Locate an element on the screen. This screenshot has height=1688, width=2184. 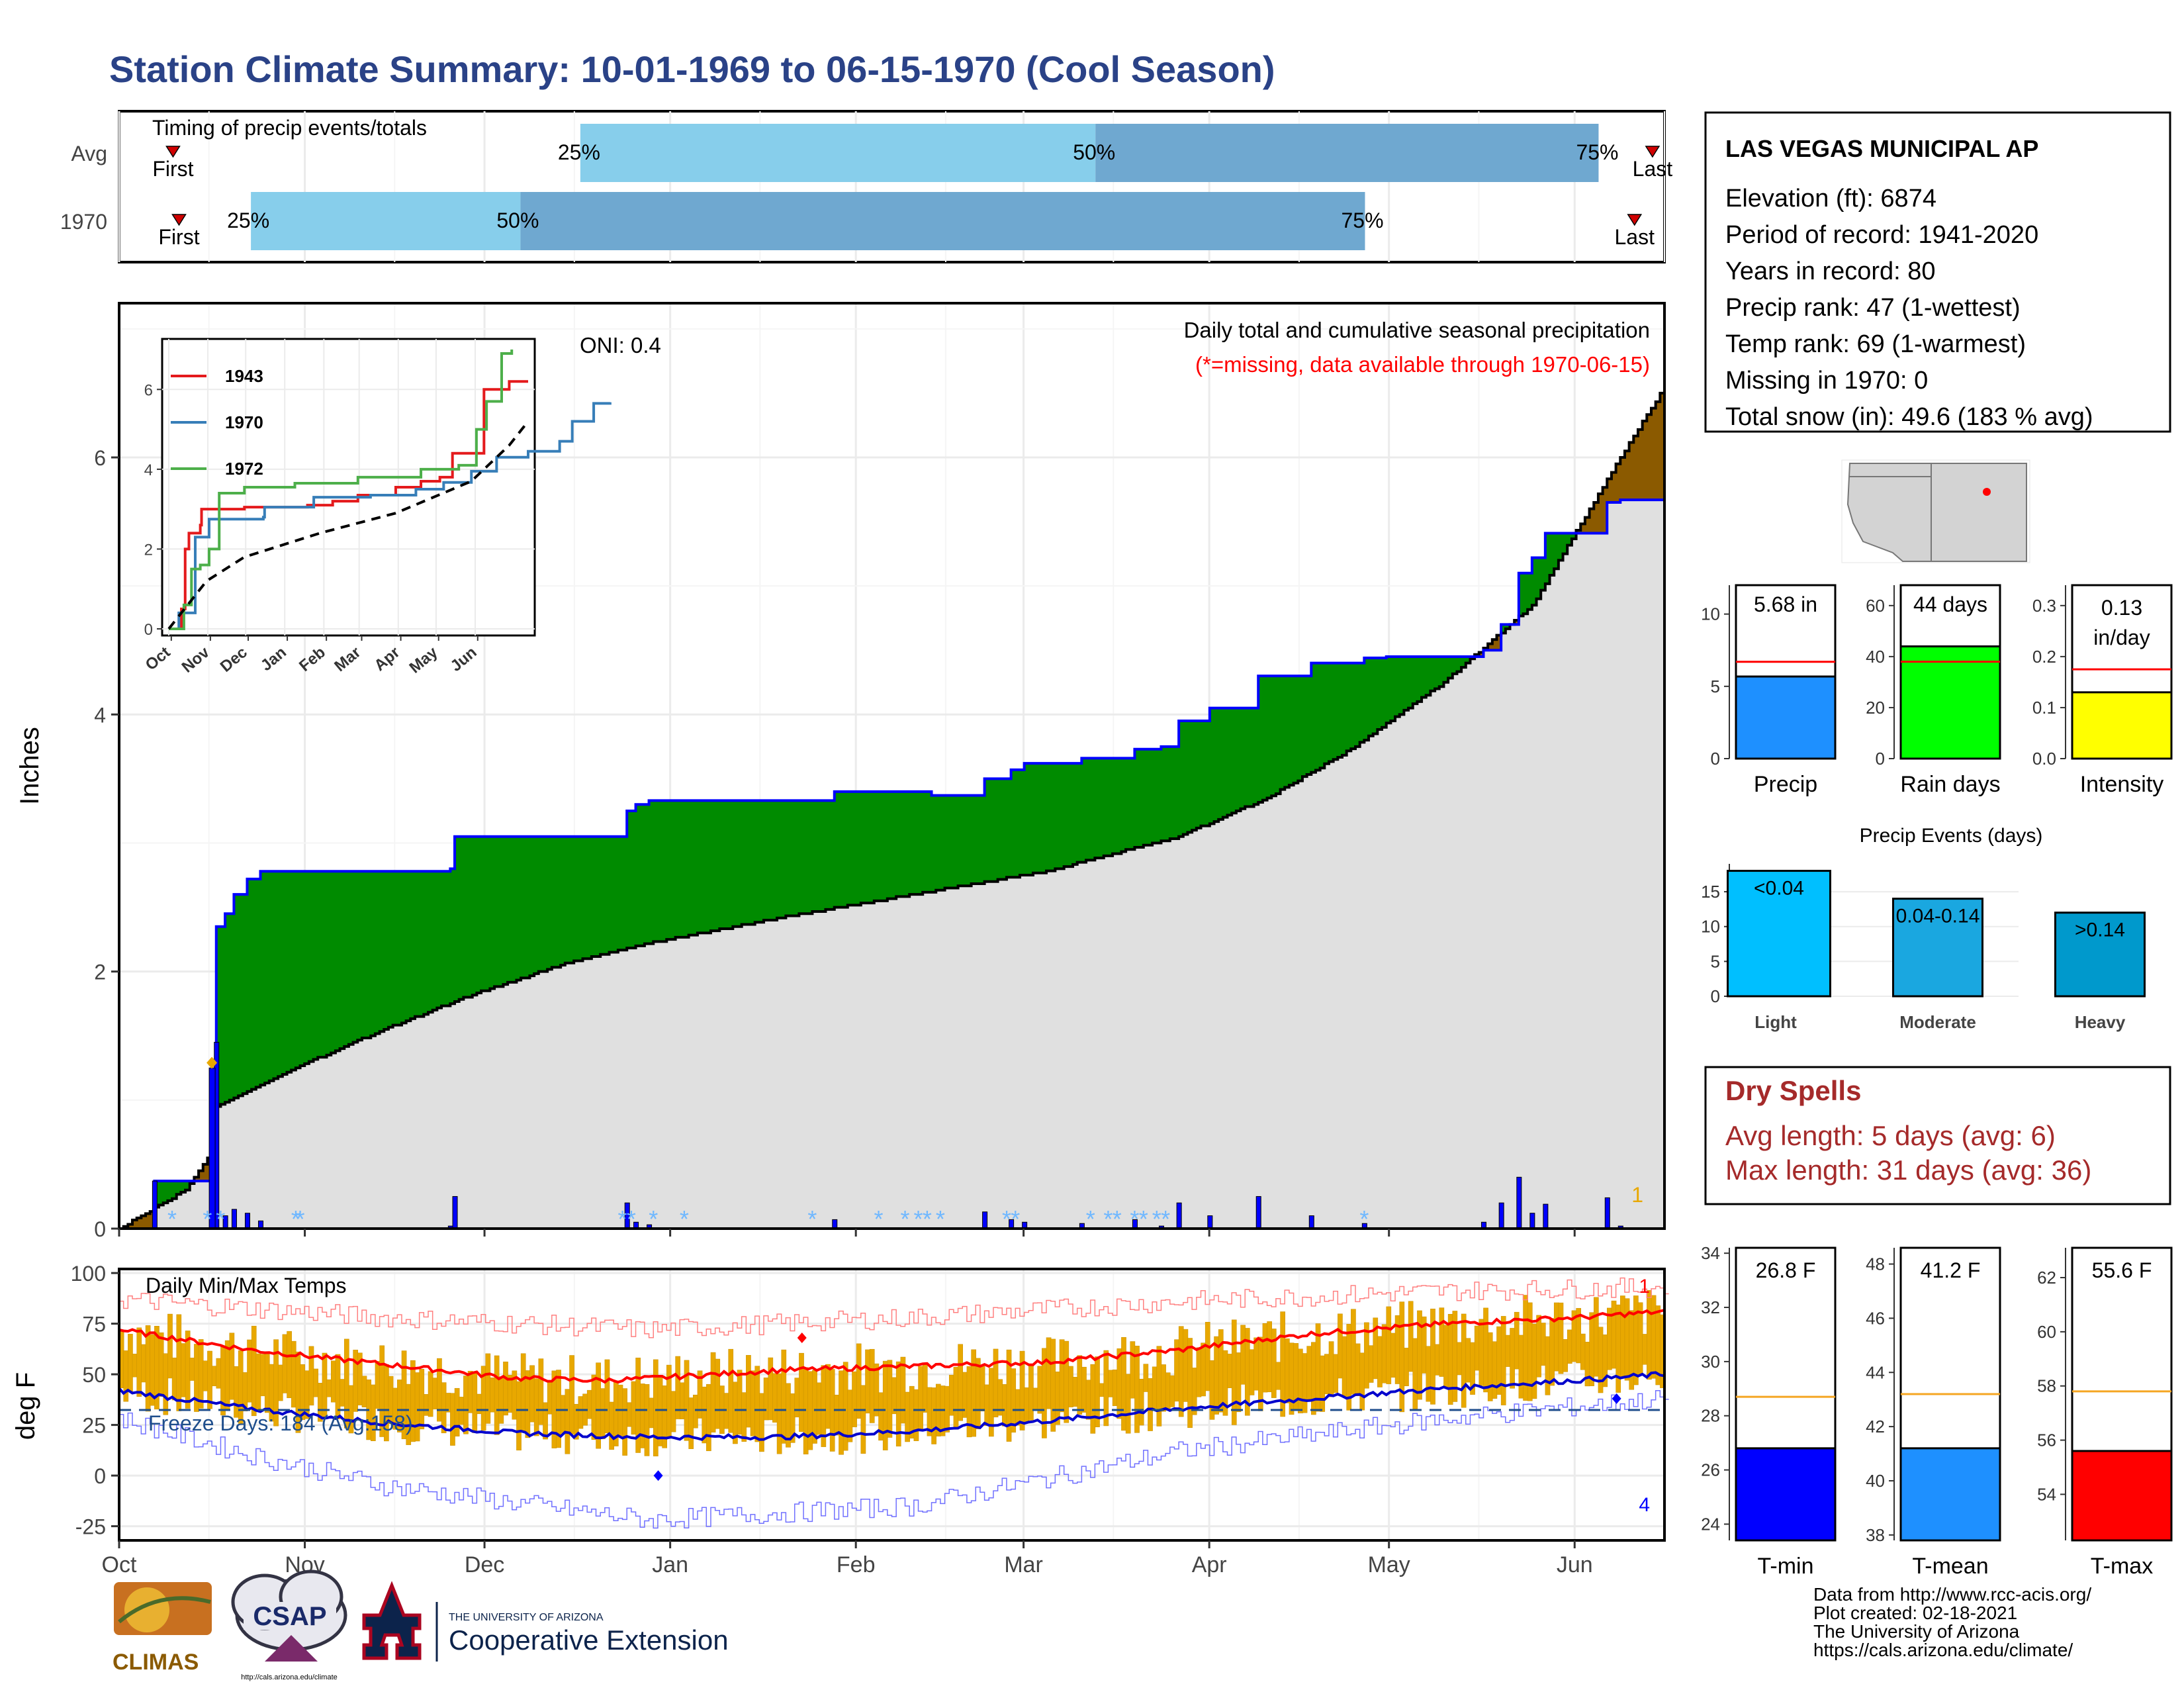
temp-y-tick-label: 50 is located at coordinates (94, 1375).